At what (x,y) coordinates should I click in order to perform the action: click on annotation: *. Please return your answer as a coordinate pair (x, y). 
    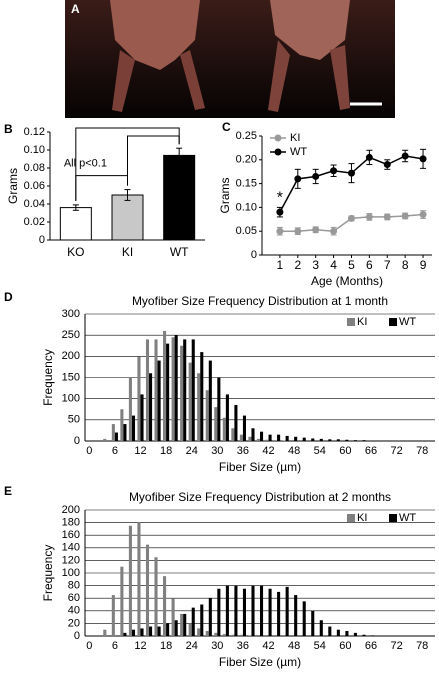
    Looking at the image, I should click on (280, 198).